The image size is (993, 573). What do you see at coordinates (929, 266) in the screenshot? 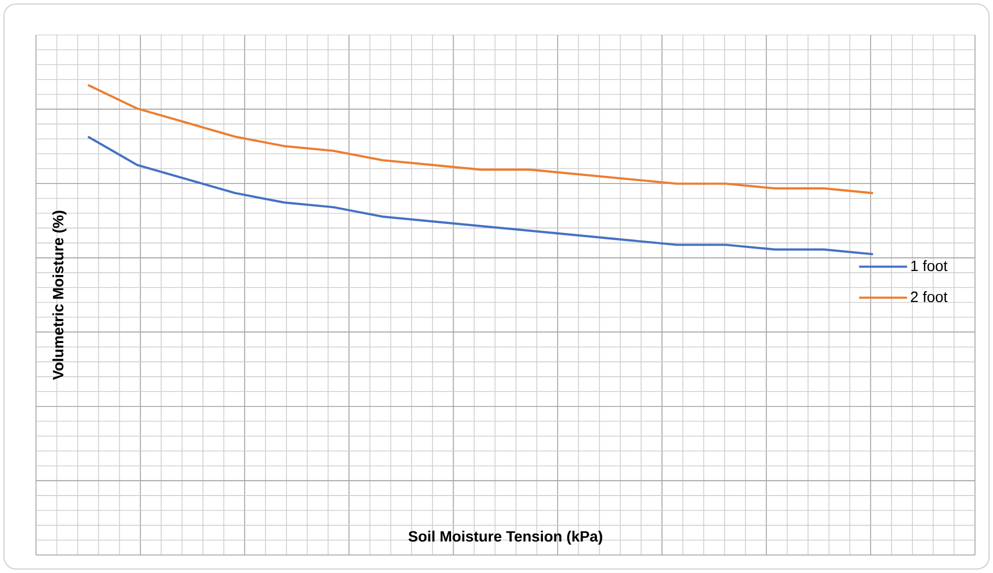
I see `legend-label: 1 foot` at bounding box center [929, 266].